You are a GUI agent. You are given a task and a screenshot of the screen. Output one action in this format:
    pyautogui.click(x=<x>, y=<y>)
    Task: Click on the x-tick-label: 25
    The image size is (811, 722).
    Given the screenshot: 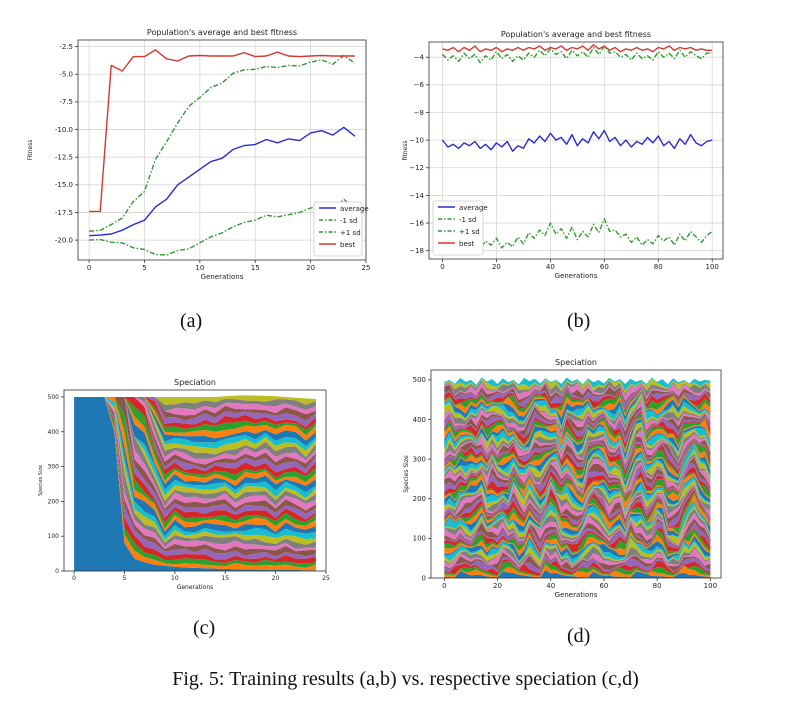 What is the action you would take?
    pyautogui.click(x=366, y=268)
    